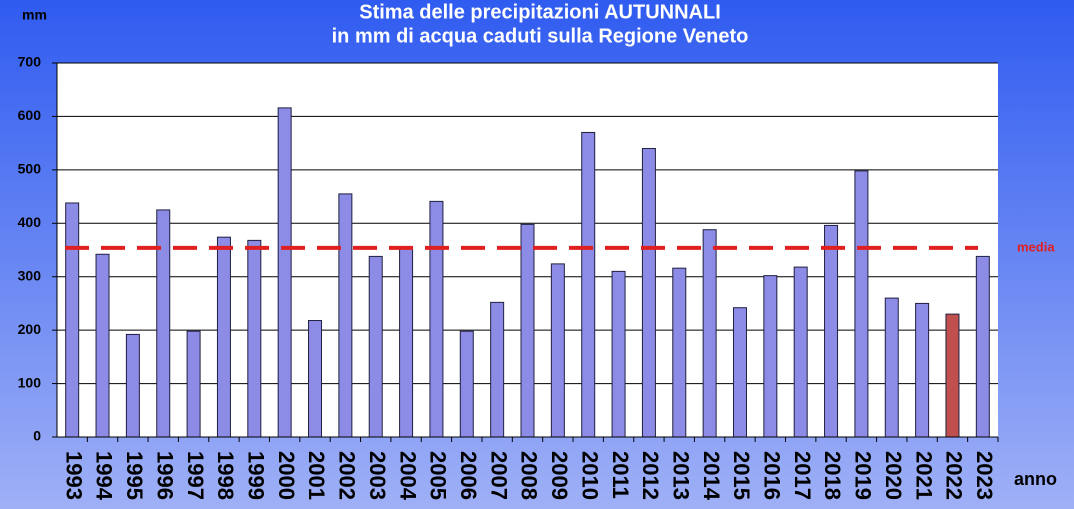  What do you see at coordinates (589, 475) in the screenshot?
I see `x-tick-label: 2010` at bounding box center [589, 475].